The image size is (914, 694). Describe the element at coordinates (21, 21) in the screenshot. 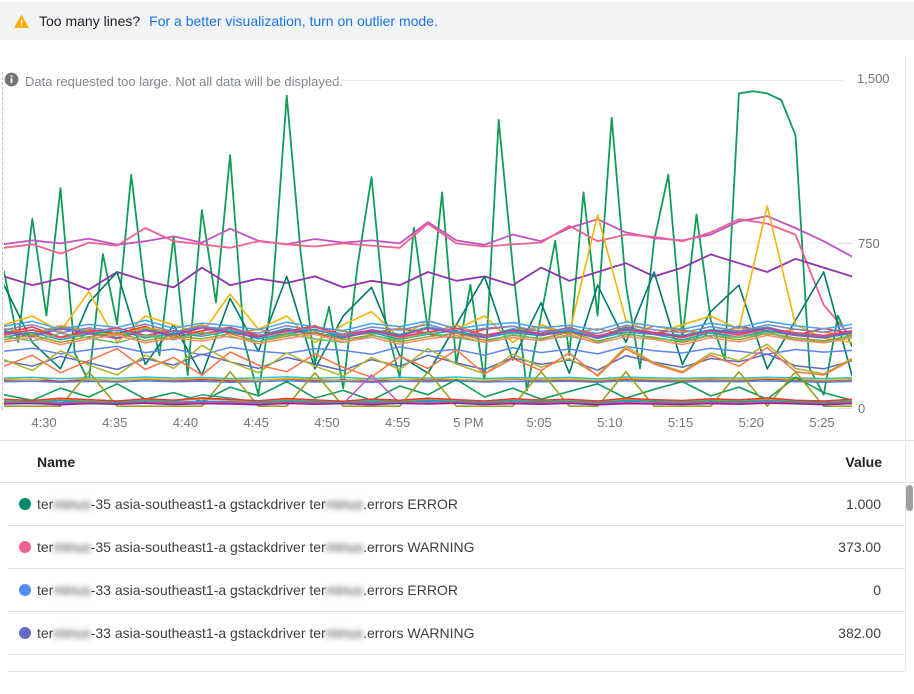

I see `warning-triangle-icon` at that location.